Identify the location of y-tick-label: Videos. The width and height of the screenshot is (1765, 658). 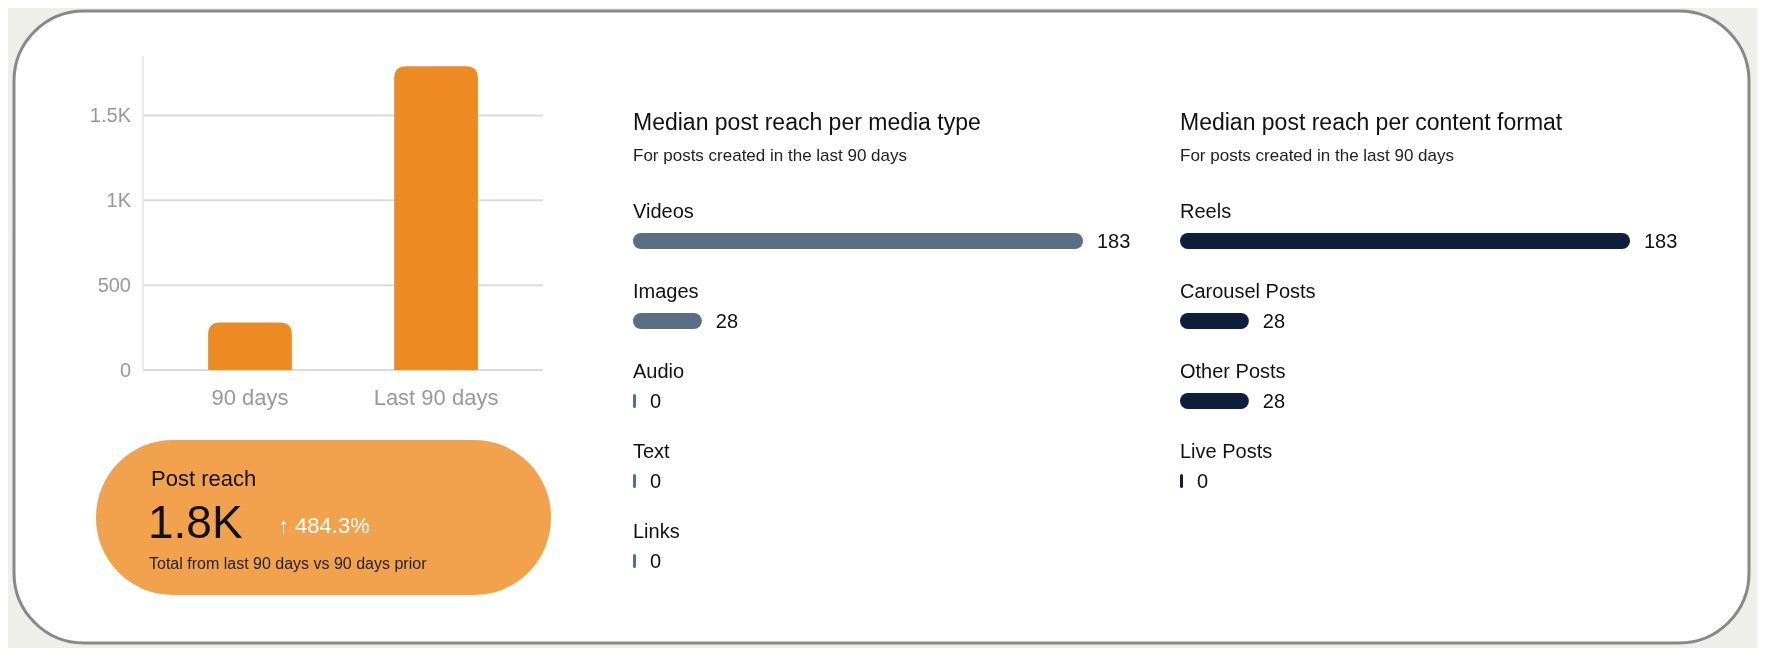
(663, 211).